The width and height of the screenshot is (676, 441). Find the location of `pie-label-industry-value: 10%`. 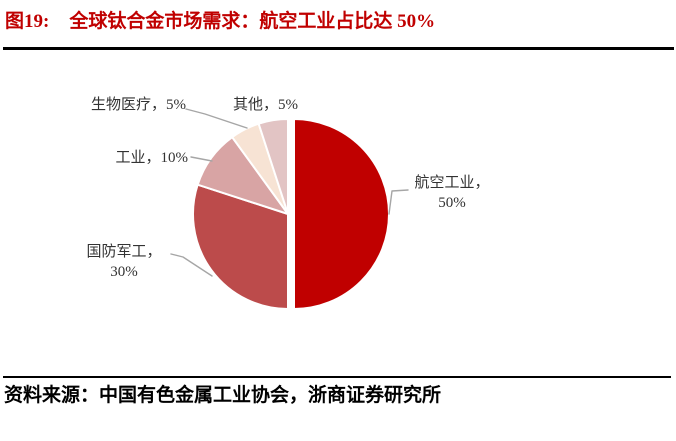

pie-label-industry-value: 10% is located at coordinates (174, 158).